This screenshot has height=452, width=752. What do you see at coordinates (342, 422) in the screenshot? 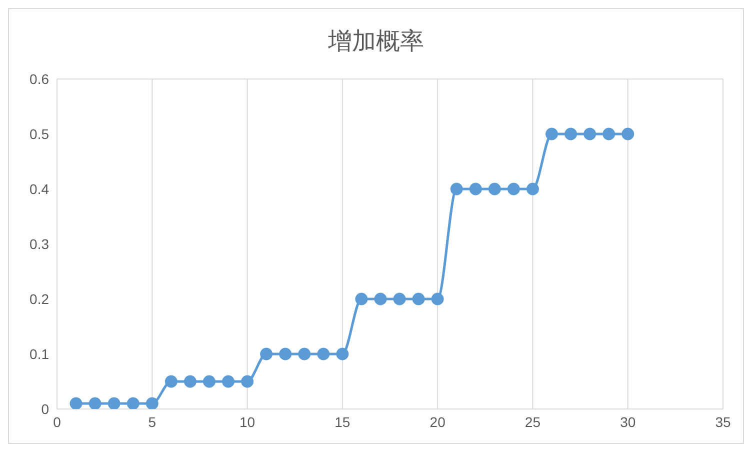
I see `x-tick-label: 15` at bounding box center [342, 422].